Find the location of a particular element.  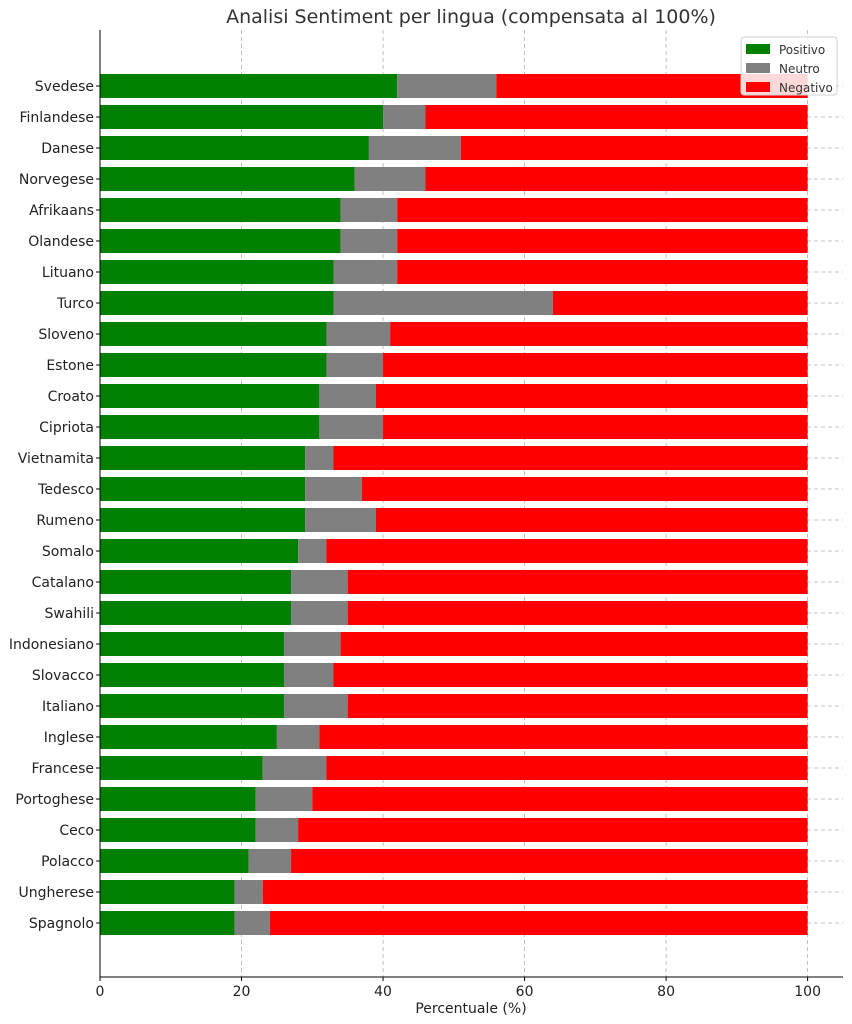

legend-swatch-positivo is located at coordinates (758, 49).